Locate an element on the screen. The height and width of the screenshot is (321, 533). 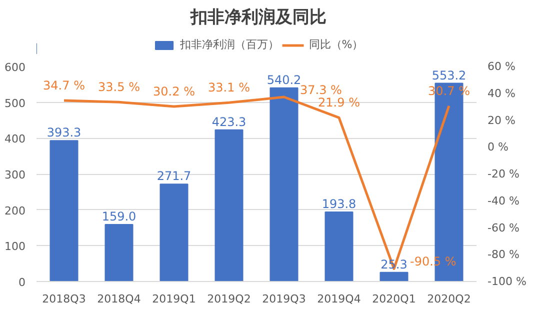
x-tick-label: 2018Q4 is located at coordinates (119, 299).